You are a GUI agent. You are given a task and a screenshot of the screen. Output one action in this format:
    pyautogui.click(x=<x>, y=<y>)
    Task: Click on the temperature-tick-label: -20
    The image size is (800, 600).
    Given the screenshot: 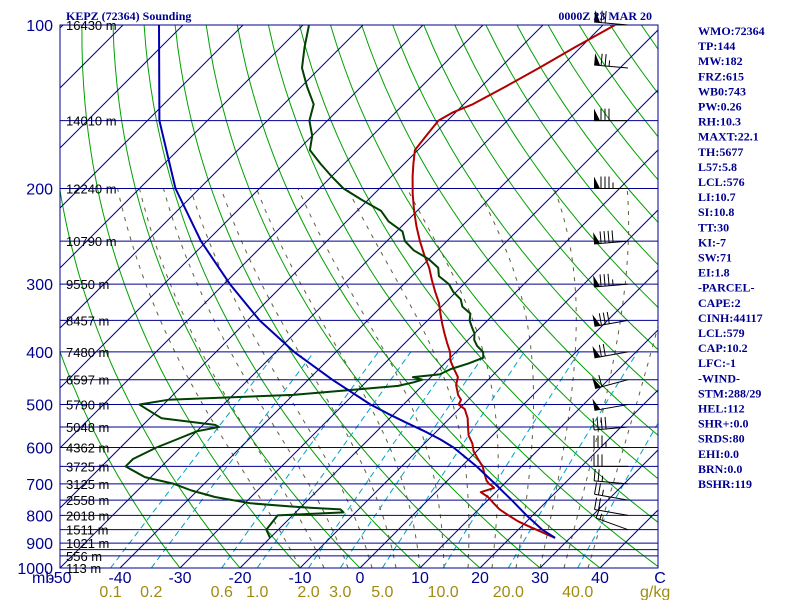 What is the action you would take?
    pyautogui.click(x=239, y=578)
    